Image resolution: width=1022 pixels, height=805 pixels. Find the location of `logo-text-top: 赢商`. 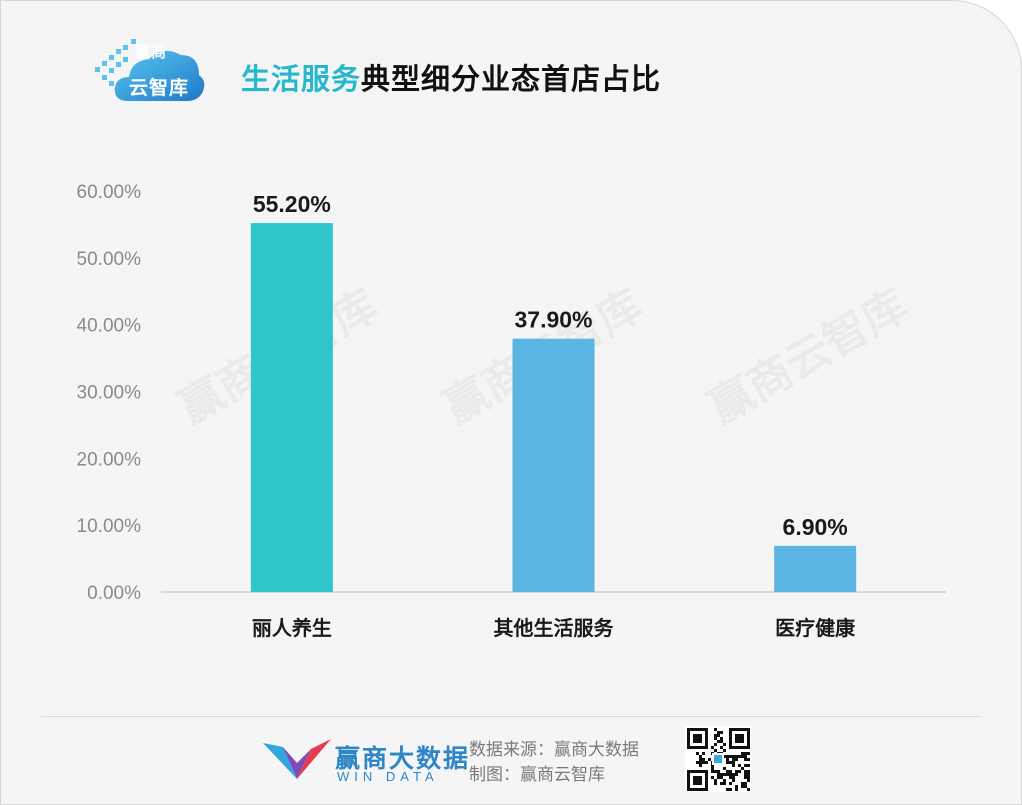

logo-text-top: 赢商 is located at coordinates (151, 52).